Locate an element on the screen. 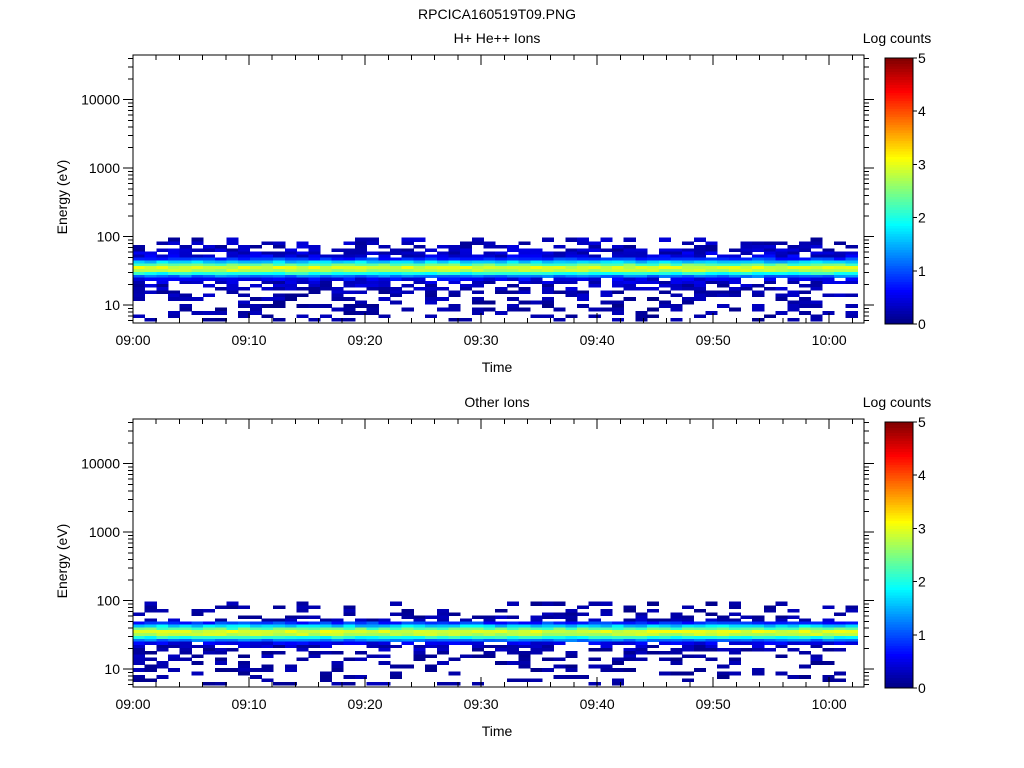  colorbar-frame is located at coordinates (899, 555).